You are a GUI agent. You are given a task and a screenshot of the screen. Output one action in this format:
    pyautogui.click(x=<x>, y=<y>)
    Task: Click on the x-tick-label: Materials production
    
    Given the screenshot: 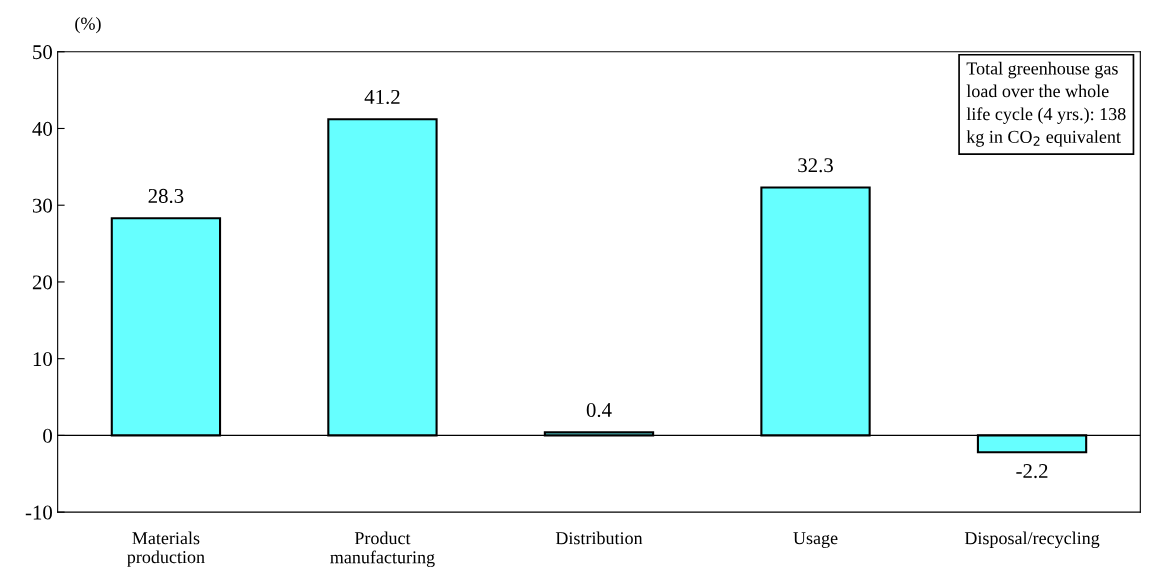 What is the action you would take?
    pyautogui.click(x=166, y=549)
    